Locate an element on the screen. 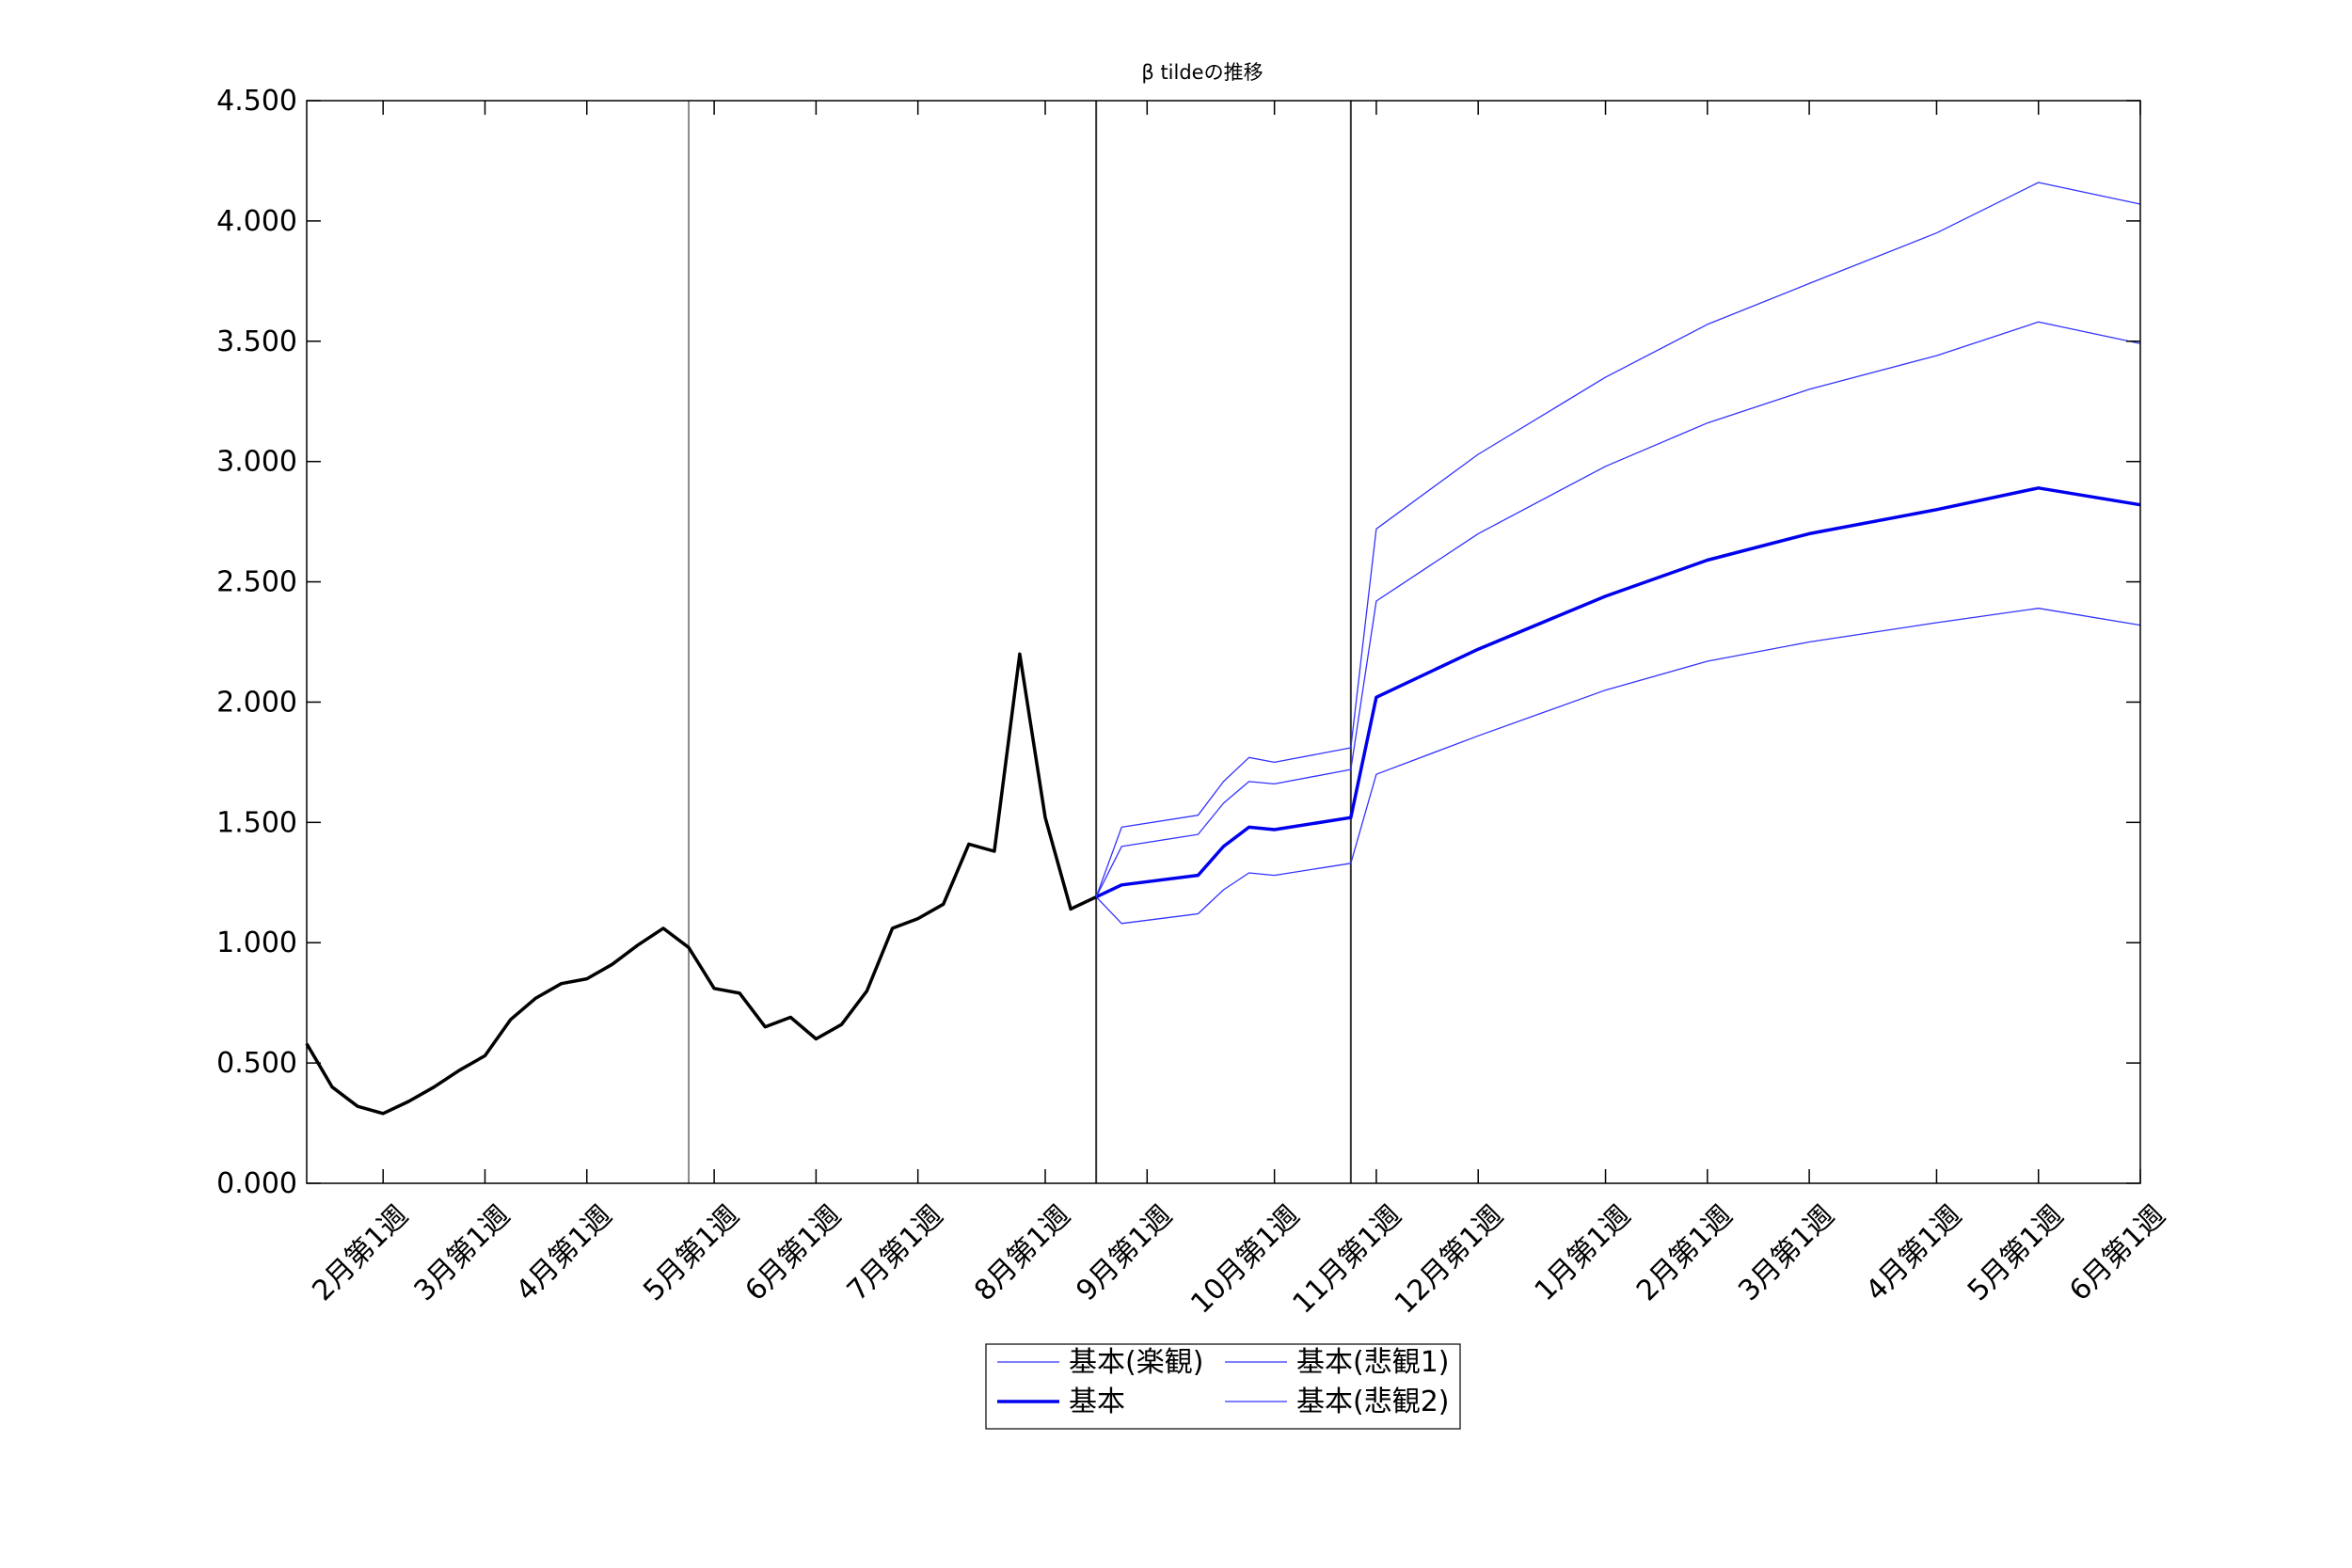 Image resolution: width=2352 pixels, height=1568 pixels. legend-label-optimistic: 基本(楽観) is located at coordinates (1136, 1363).